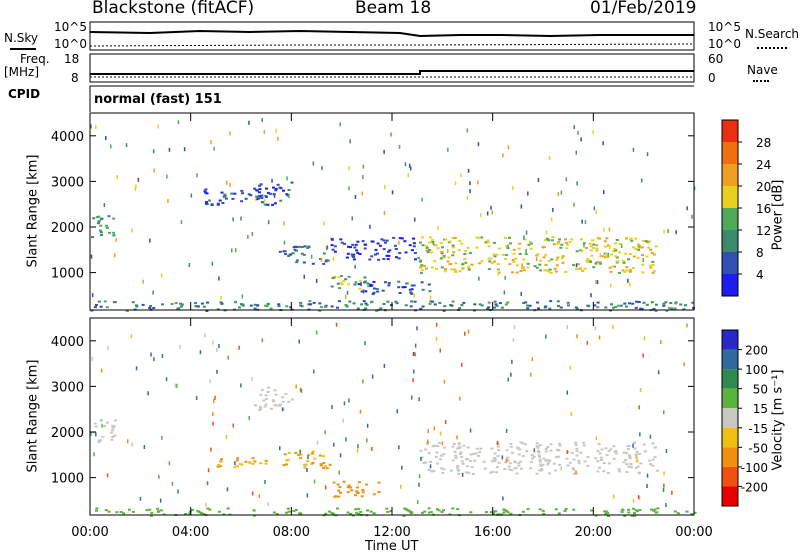 The width and height of the screenshot is (800, 554). I want to click on cpid-value: normal (fast) 151, so click(158, 99).